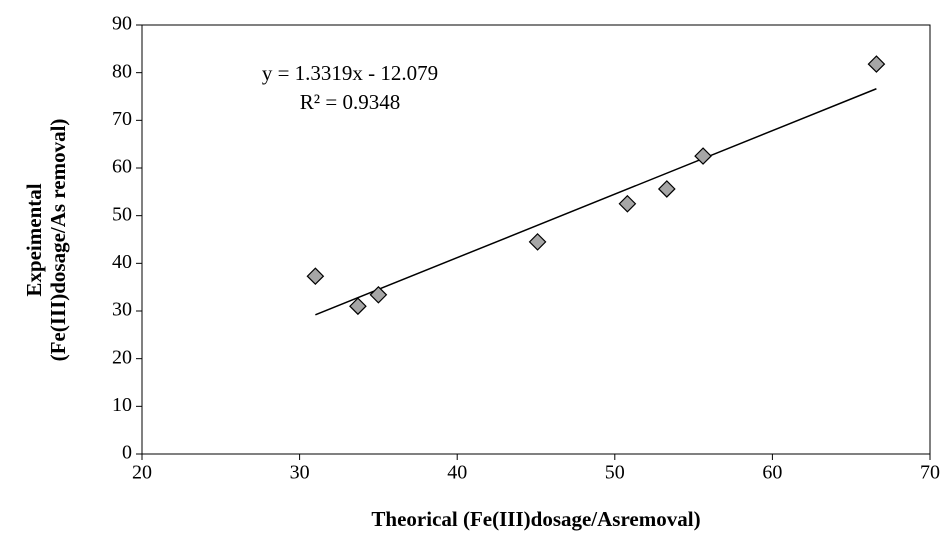 The width and height of the screenshot is (947, 538). What do you see at coordinates (122, 167) in the screenshot?
I see `y-tick-label: 60` at bounding box center [122, 167].